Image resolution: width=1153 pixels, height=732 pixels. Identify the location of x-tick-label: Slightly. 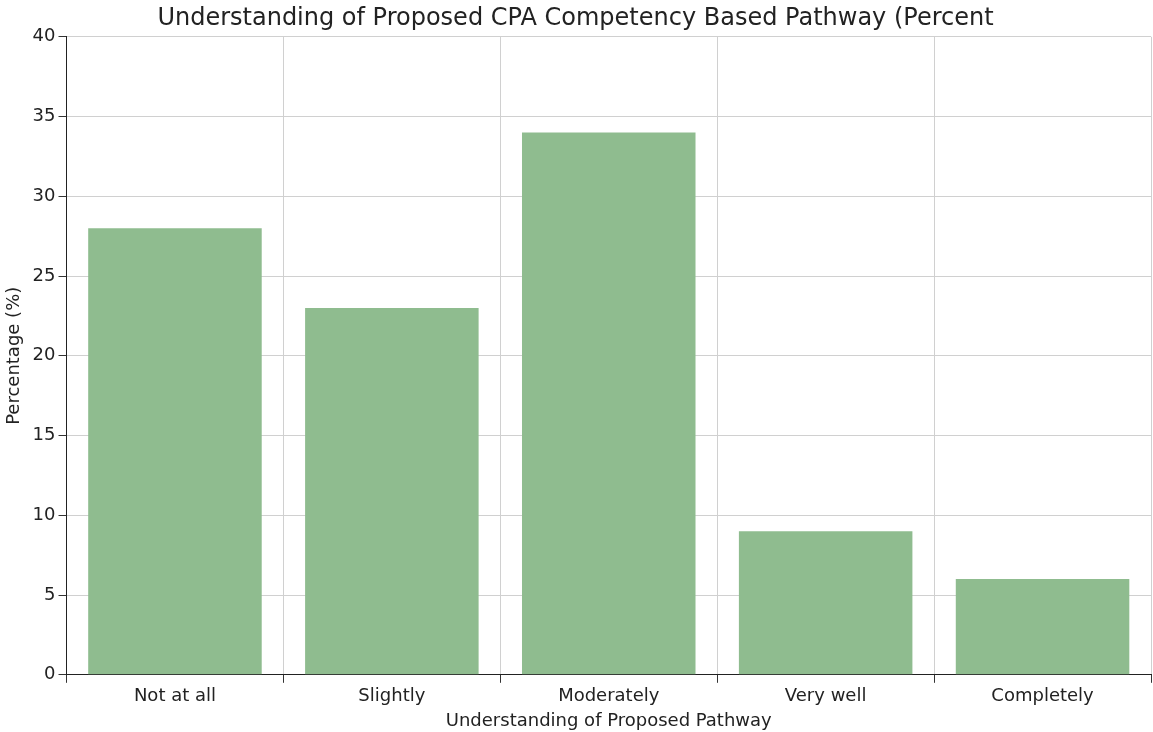
(392, 695).